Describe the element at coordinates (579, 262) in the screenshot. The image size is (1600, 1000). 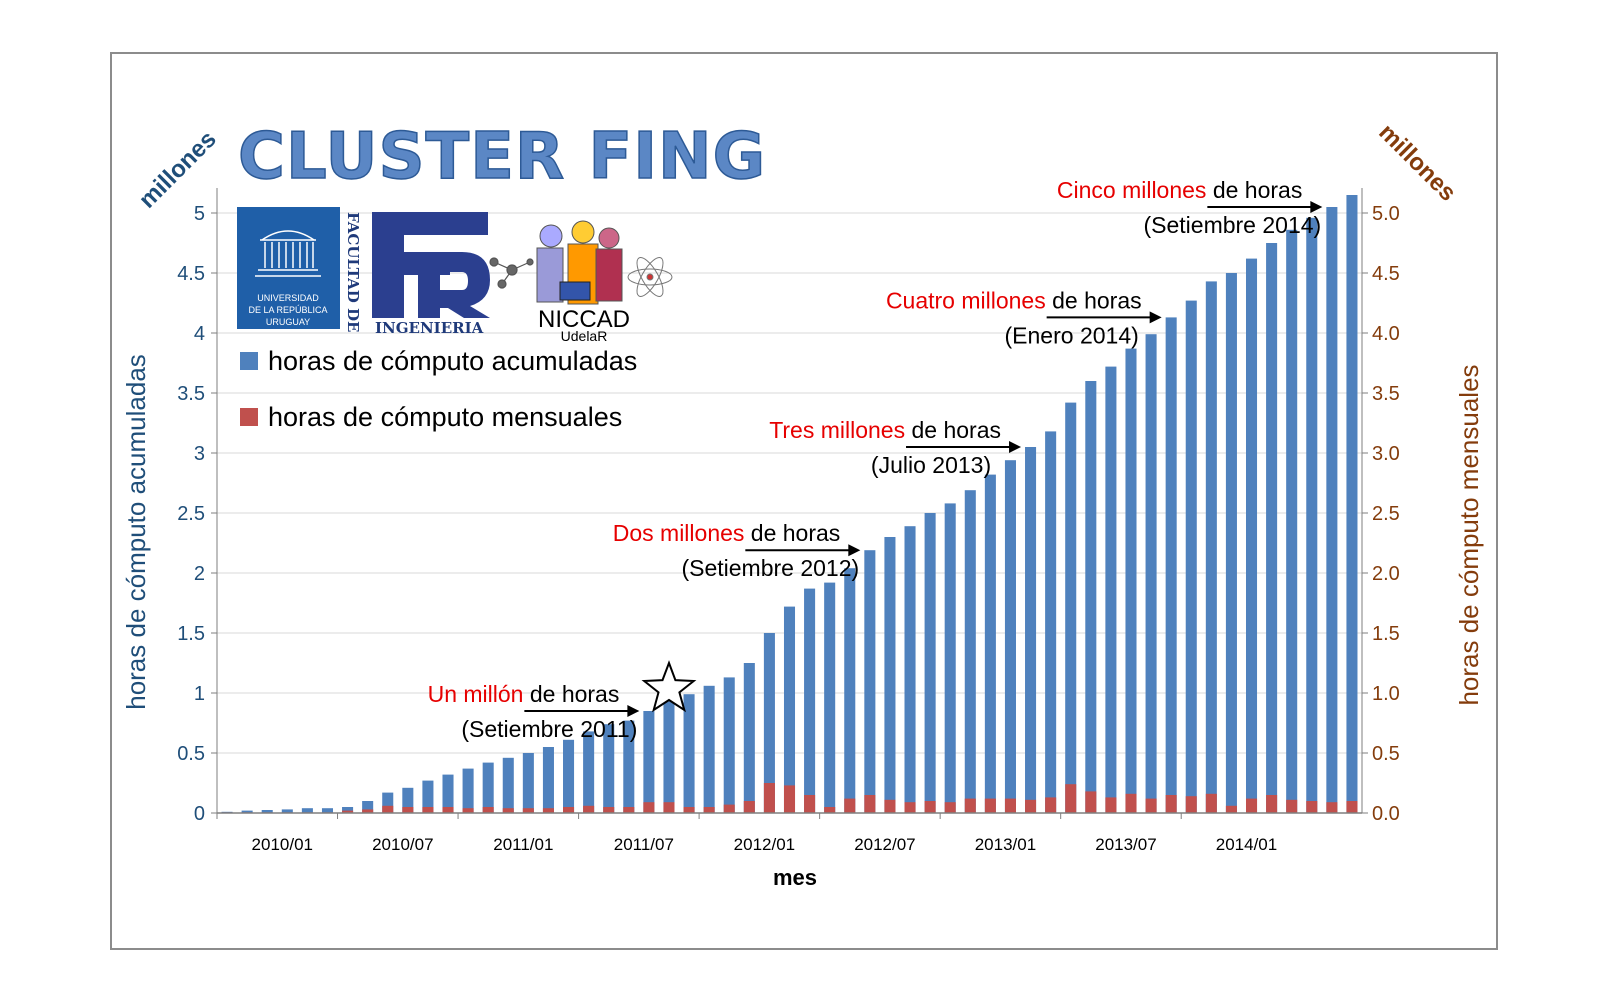
I see `people-icon` at that location.